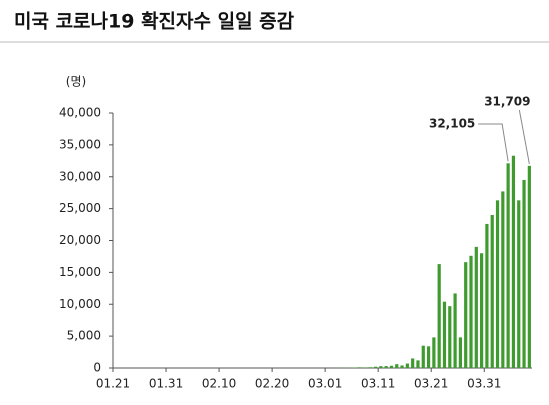 The image size is (549, 405). What do you see at coordinates (80, 113) in the screenshot?
I see `y-tick-label: 40,000` at bounding box center [80, 113].